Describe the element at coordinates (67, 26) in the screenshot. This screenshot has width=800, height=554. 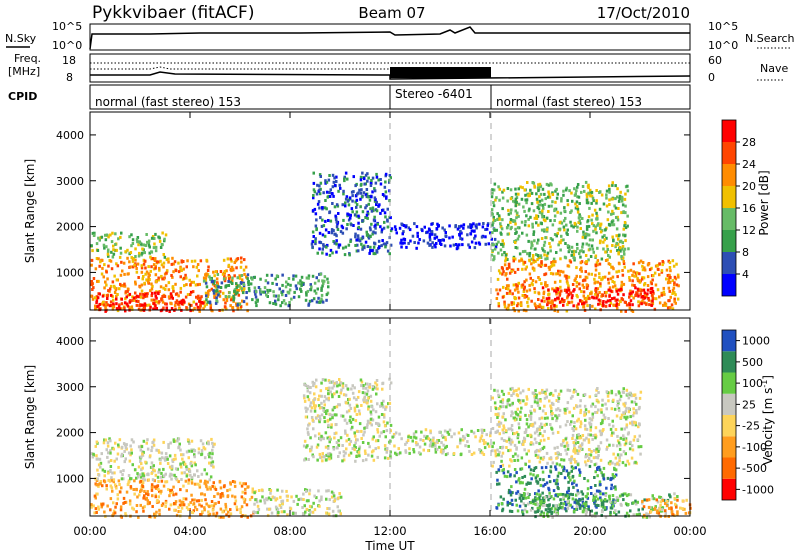
I see `nsky-tick-top: 10^5` at that location.